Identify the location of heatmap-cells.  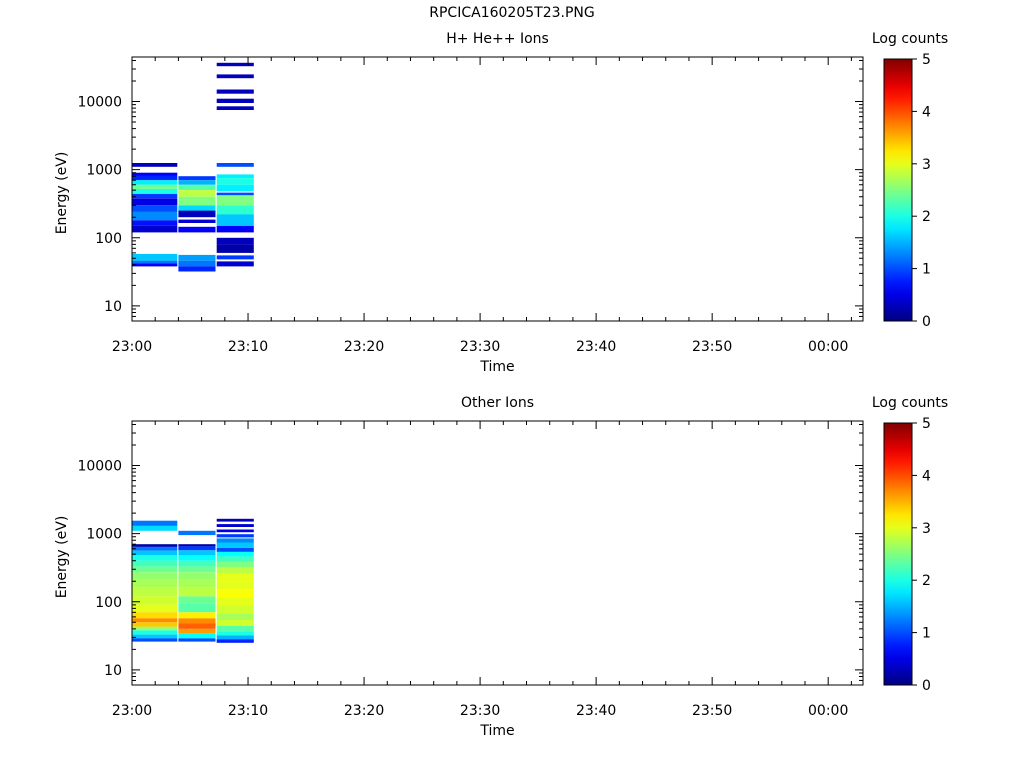
(193, 167).